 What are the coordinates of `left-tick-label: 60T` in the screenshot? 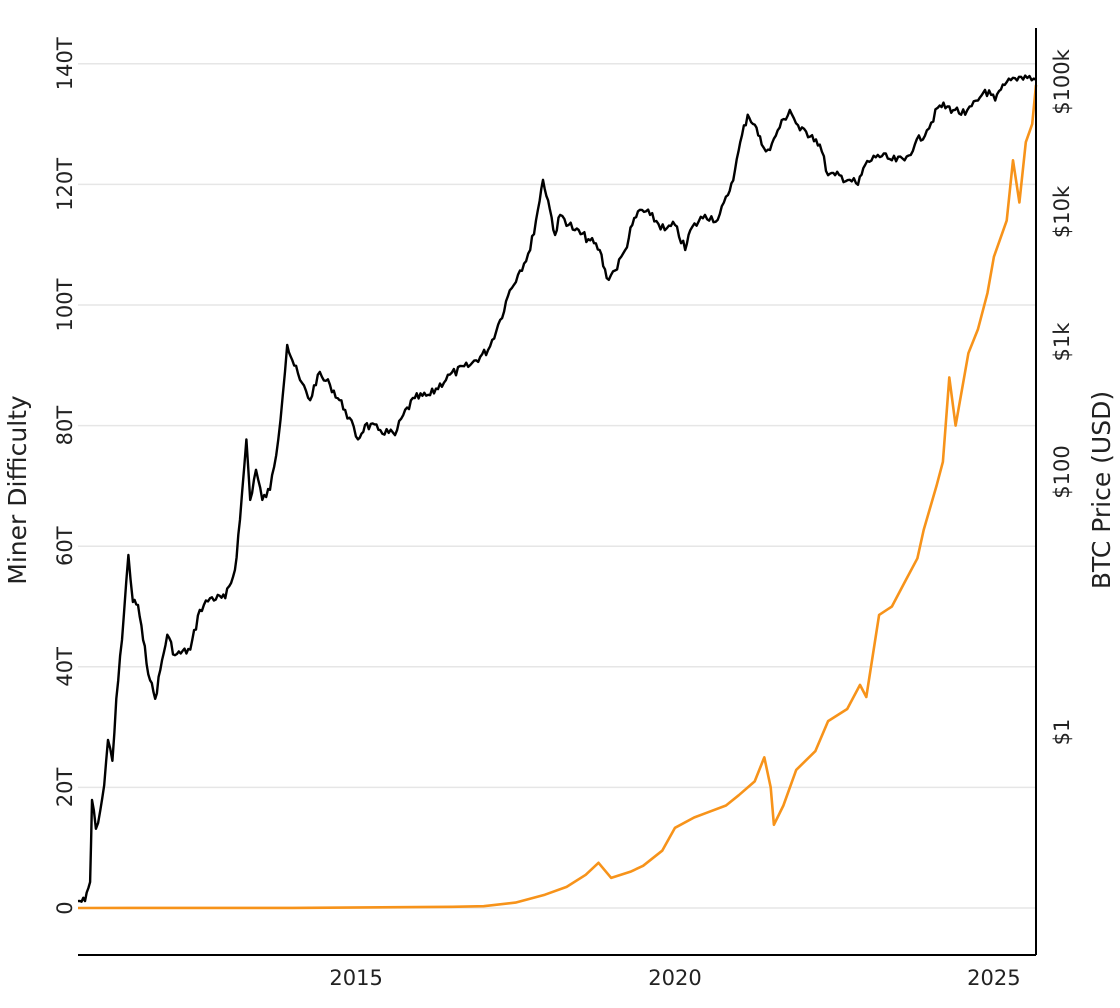 It's located at (65, 546).